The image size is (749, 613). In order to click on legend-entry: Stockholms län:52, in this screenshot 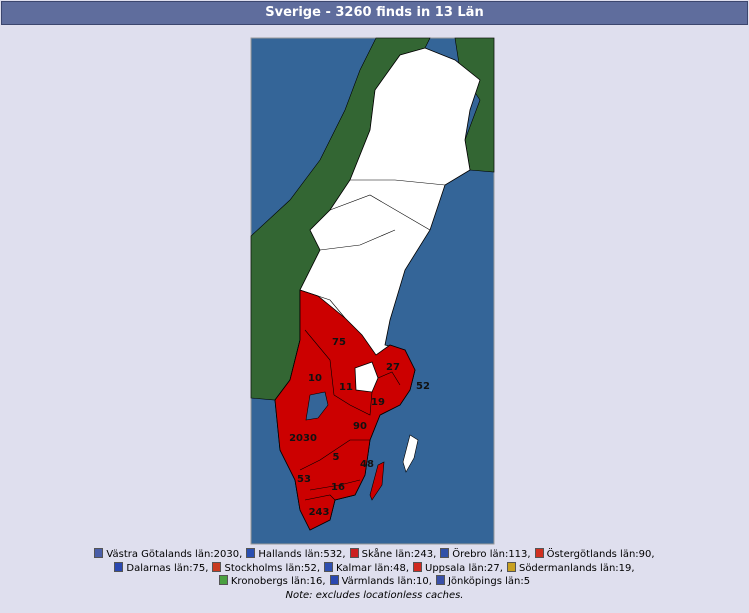, I will do `click(266, 567)`.